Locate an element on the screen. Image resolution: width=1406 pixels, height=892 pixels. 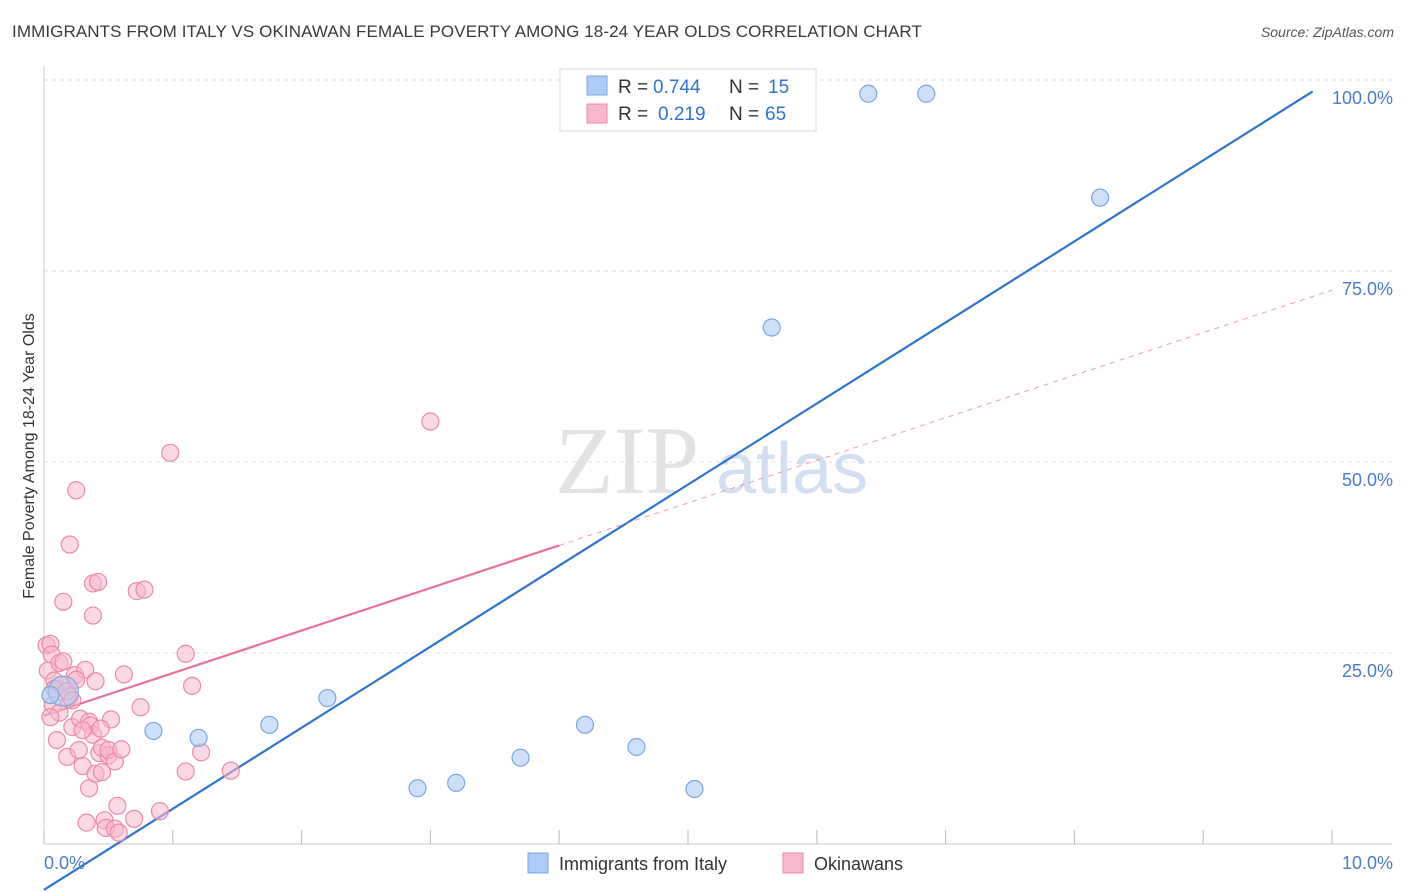
watermark-zip: ZIP is located at coordinates (627, 460).